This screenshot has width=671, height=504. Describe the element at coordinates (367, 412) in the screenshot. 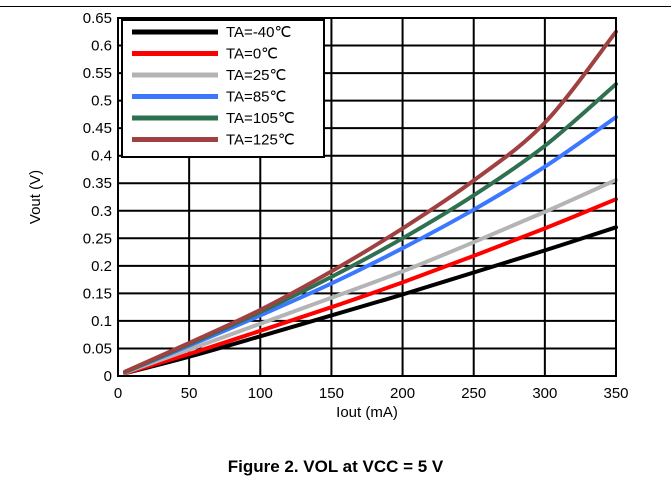

I see `x-axis-label: Iout (mA)` at that location.